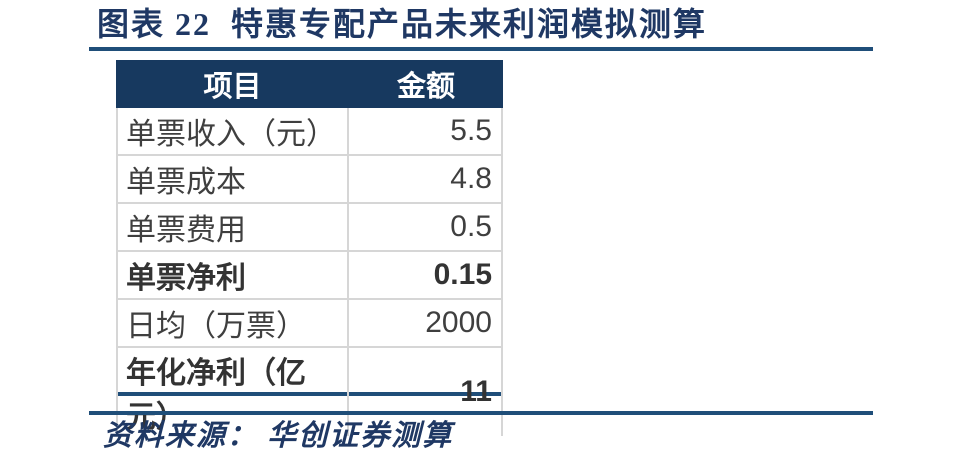 This screenshot has width=974, height=460. I want to click on column-header-item: 项目, so click(232, 87).